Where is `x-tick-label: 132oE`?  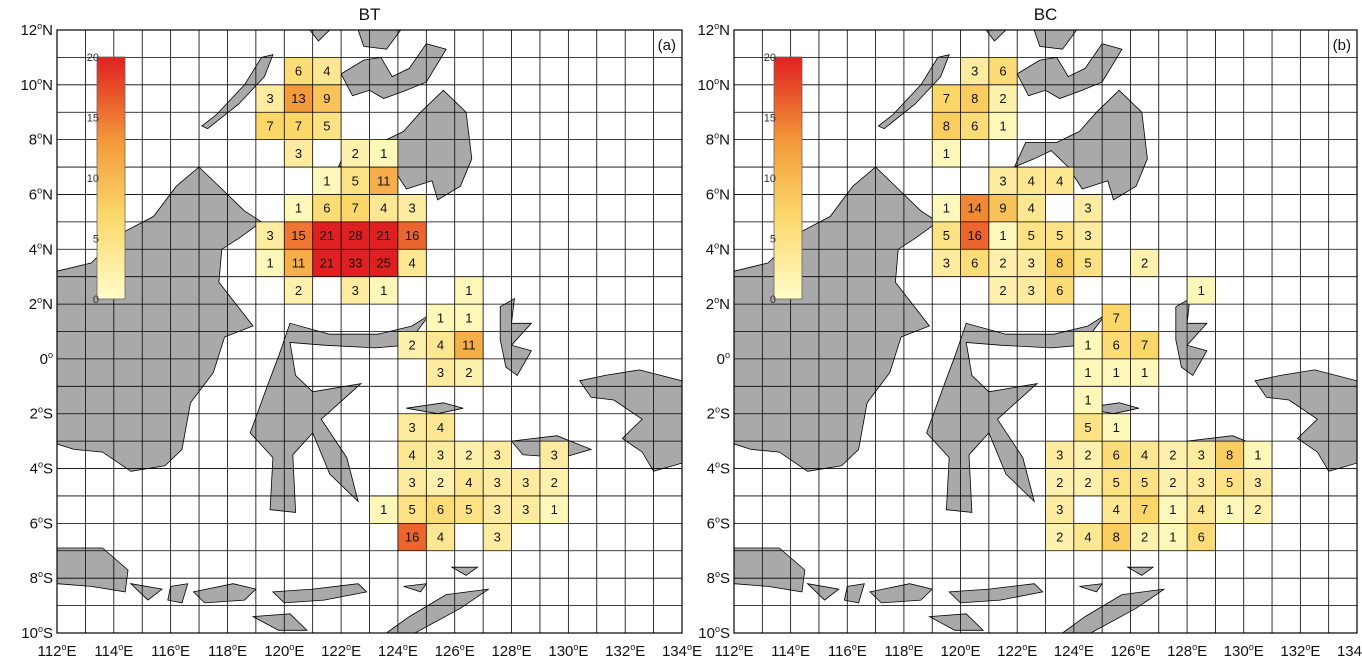 x-tick-label: 132oE is located at coordinates (625, 651).